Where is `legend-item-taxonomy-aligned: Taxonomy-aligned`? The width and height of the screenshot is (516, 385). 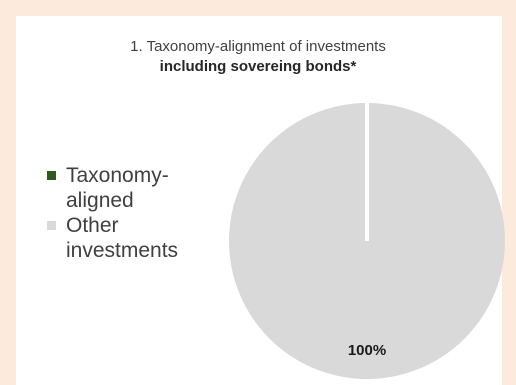
legend-item-taxonomy-aligned: Taxonomy-aligned is located at coordinates (132, 188).